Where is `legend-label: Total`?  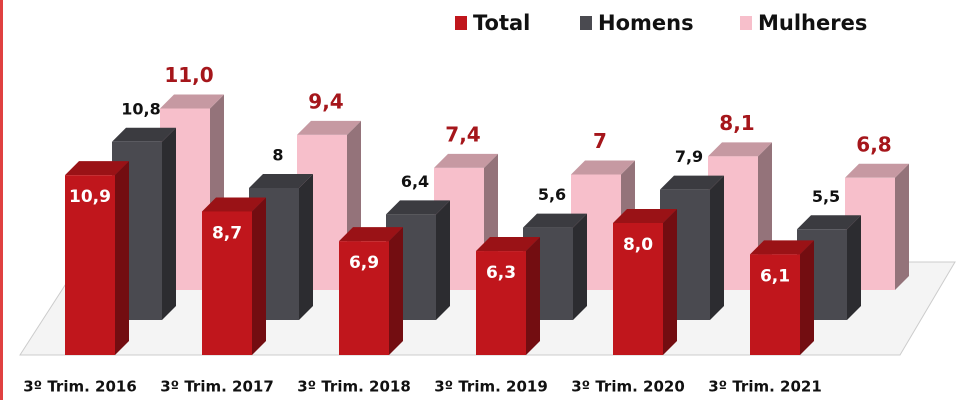 legend-label: Total is located at coordinates (501, 23).